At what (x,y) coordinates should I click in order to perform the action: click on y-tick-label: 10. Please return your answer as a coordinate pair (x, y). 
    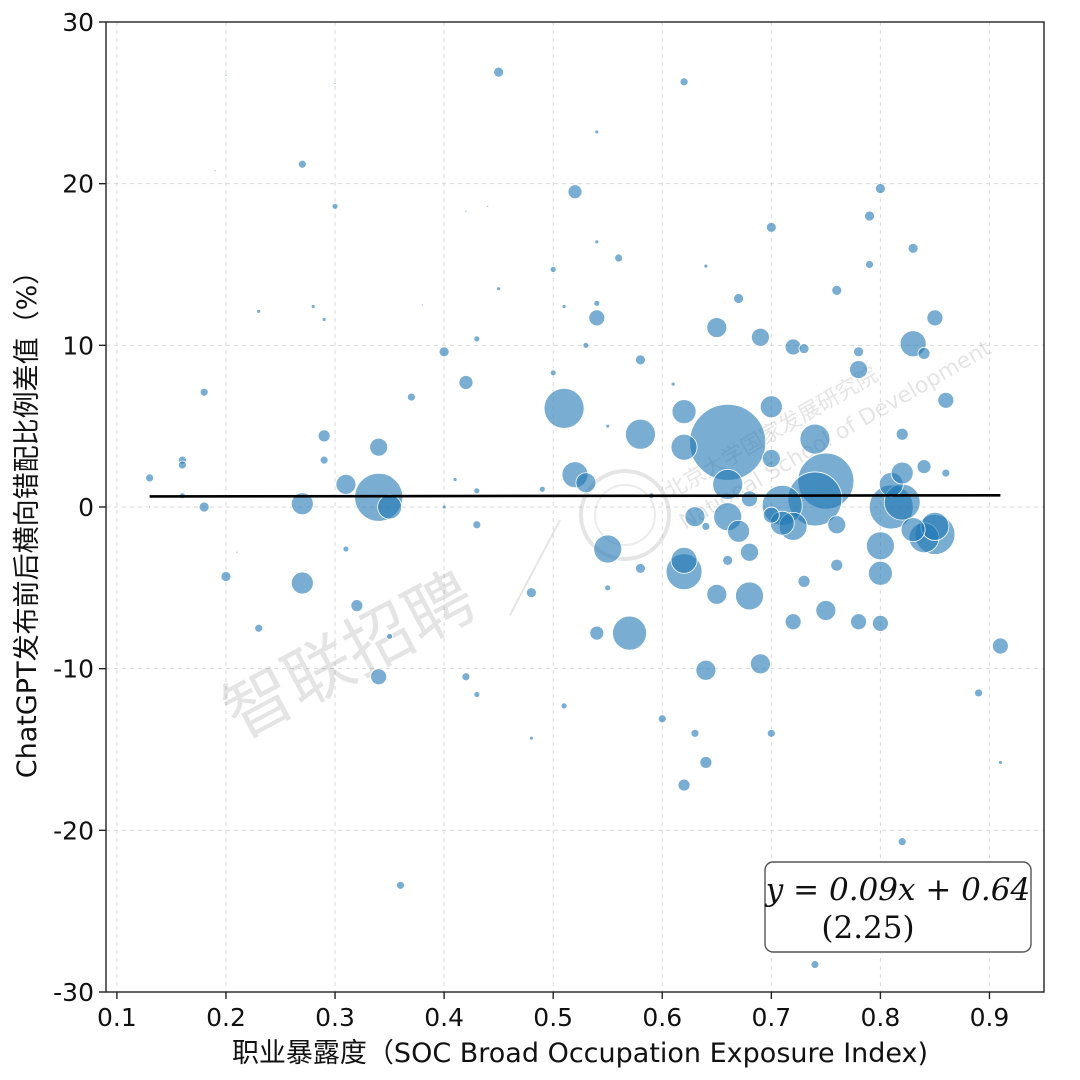
    Looking at the image, I should click on (78, 345).